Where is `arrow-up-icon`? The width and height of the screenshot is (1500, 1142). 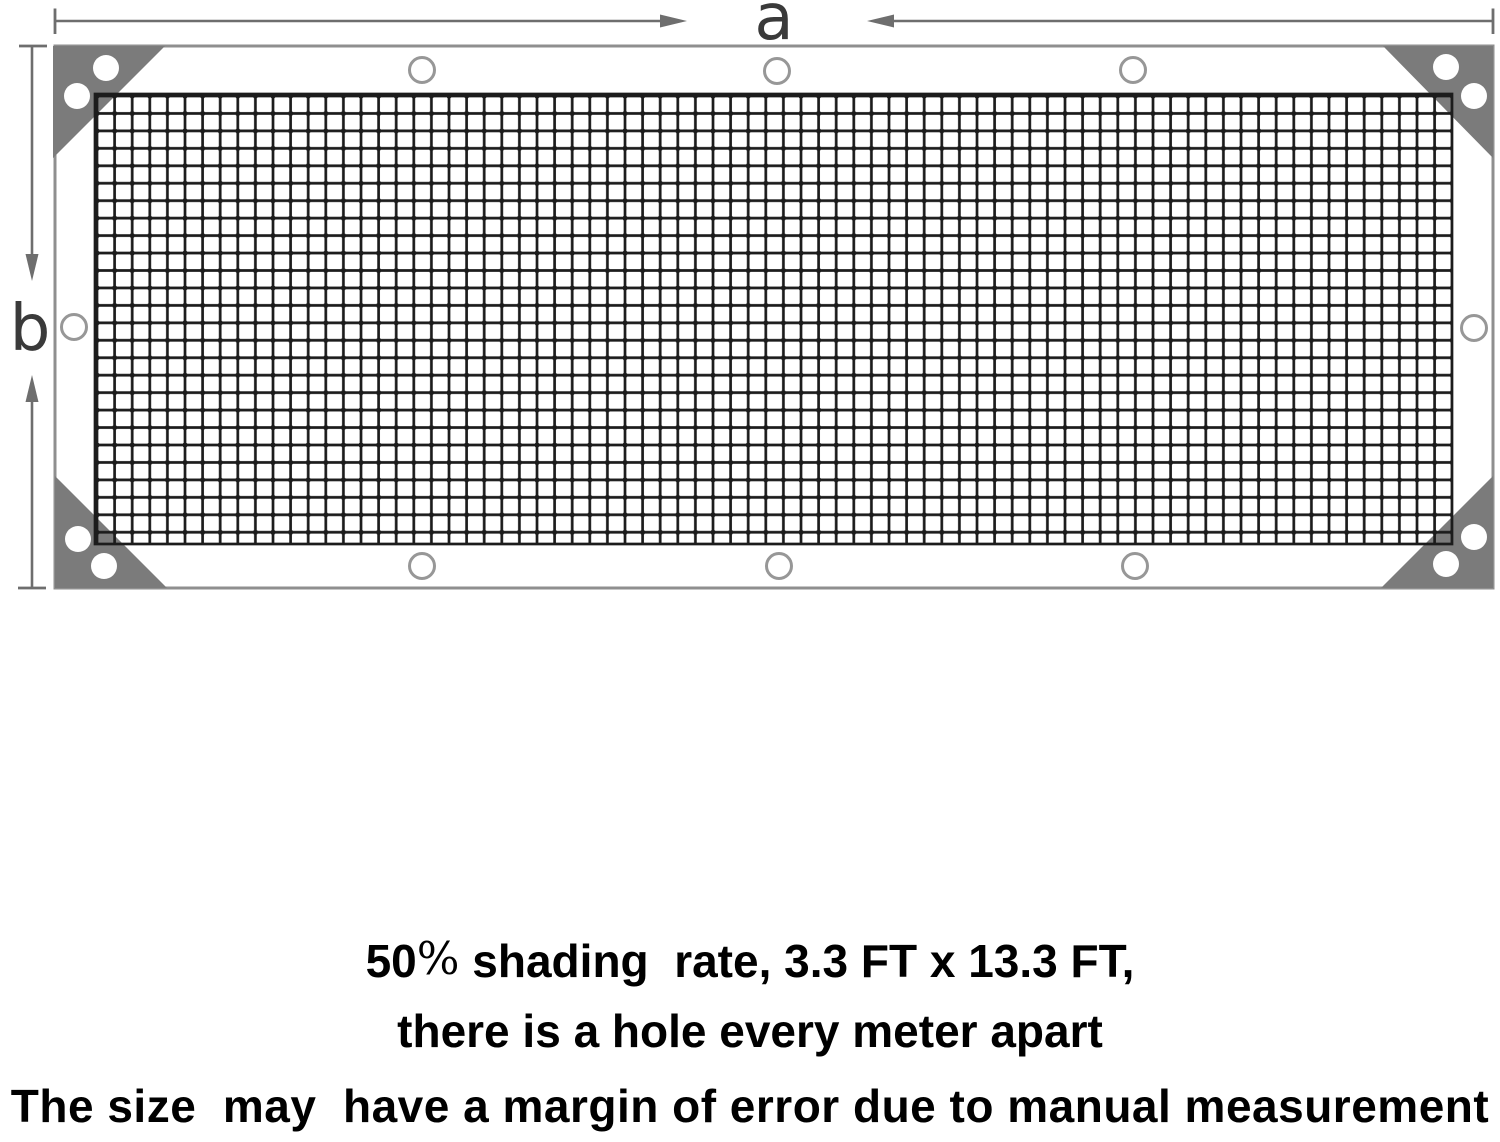
arrow-up-icon is located at coordinates (32, 388).